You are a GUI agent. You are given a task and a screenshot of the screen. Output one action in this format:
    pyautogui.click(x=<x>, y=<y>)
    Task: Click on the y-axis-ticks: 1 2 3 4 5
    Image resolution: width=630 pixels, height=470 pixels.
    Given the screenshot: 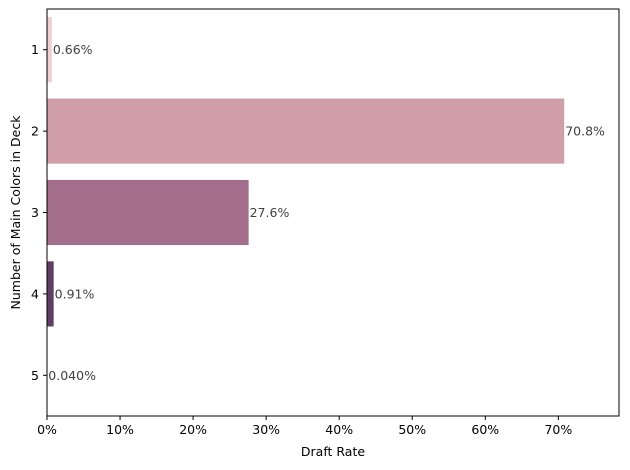 What is the action you would take?
    pyautogui.click(x=39, y=212)
    